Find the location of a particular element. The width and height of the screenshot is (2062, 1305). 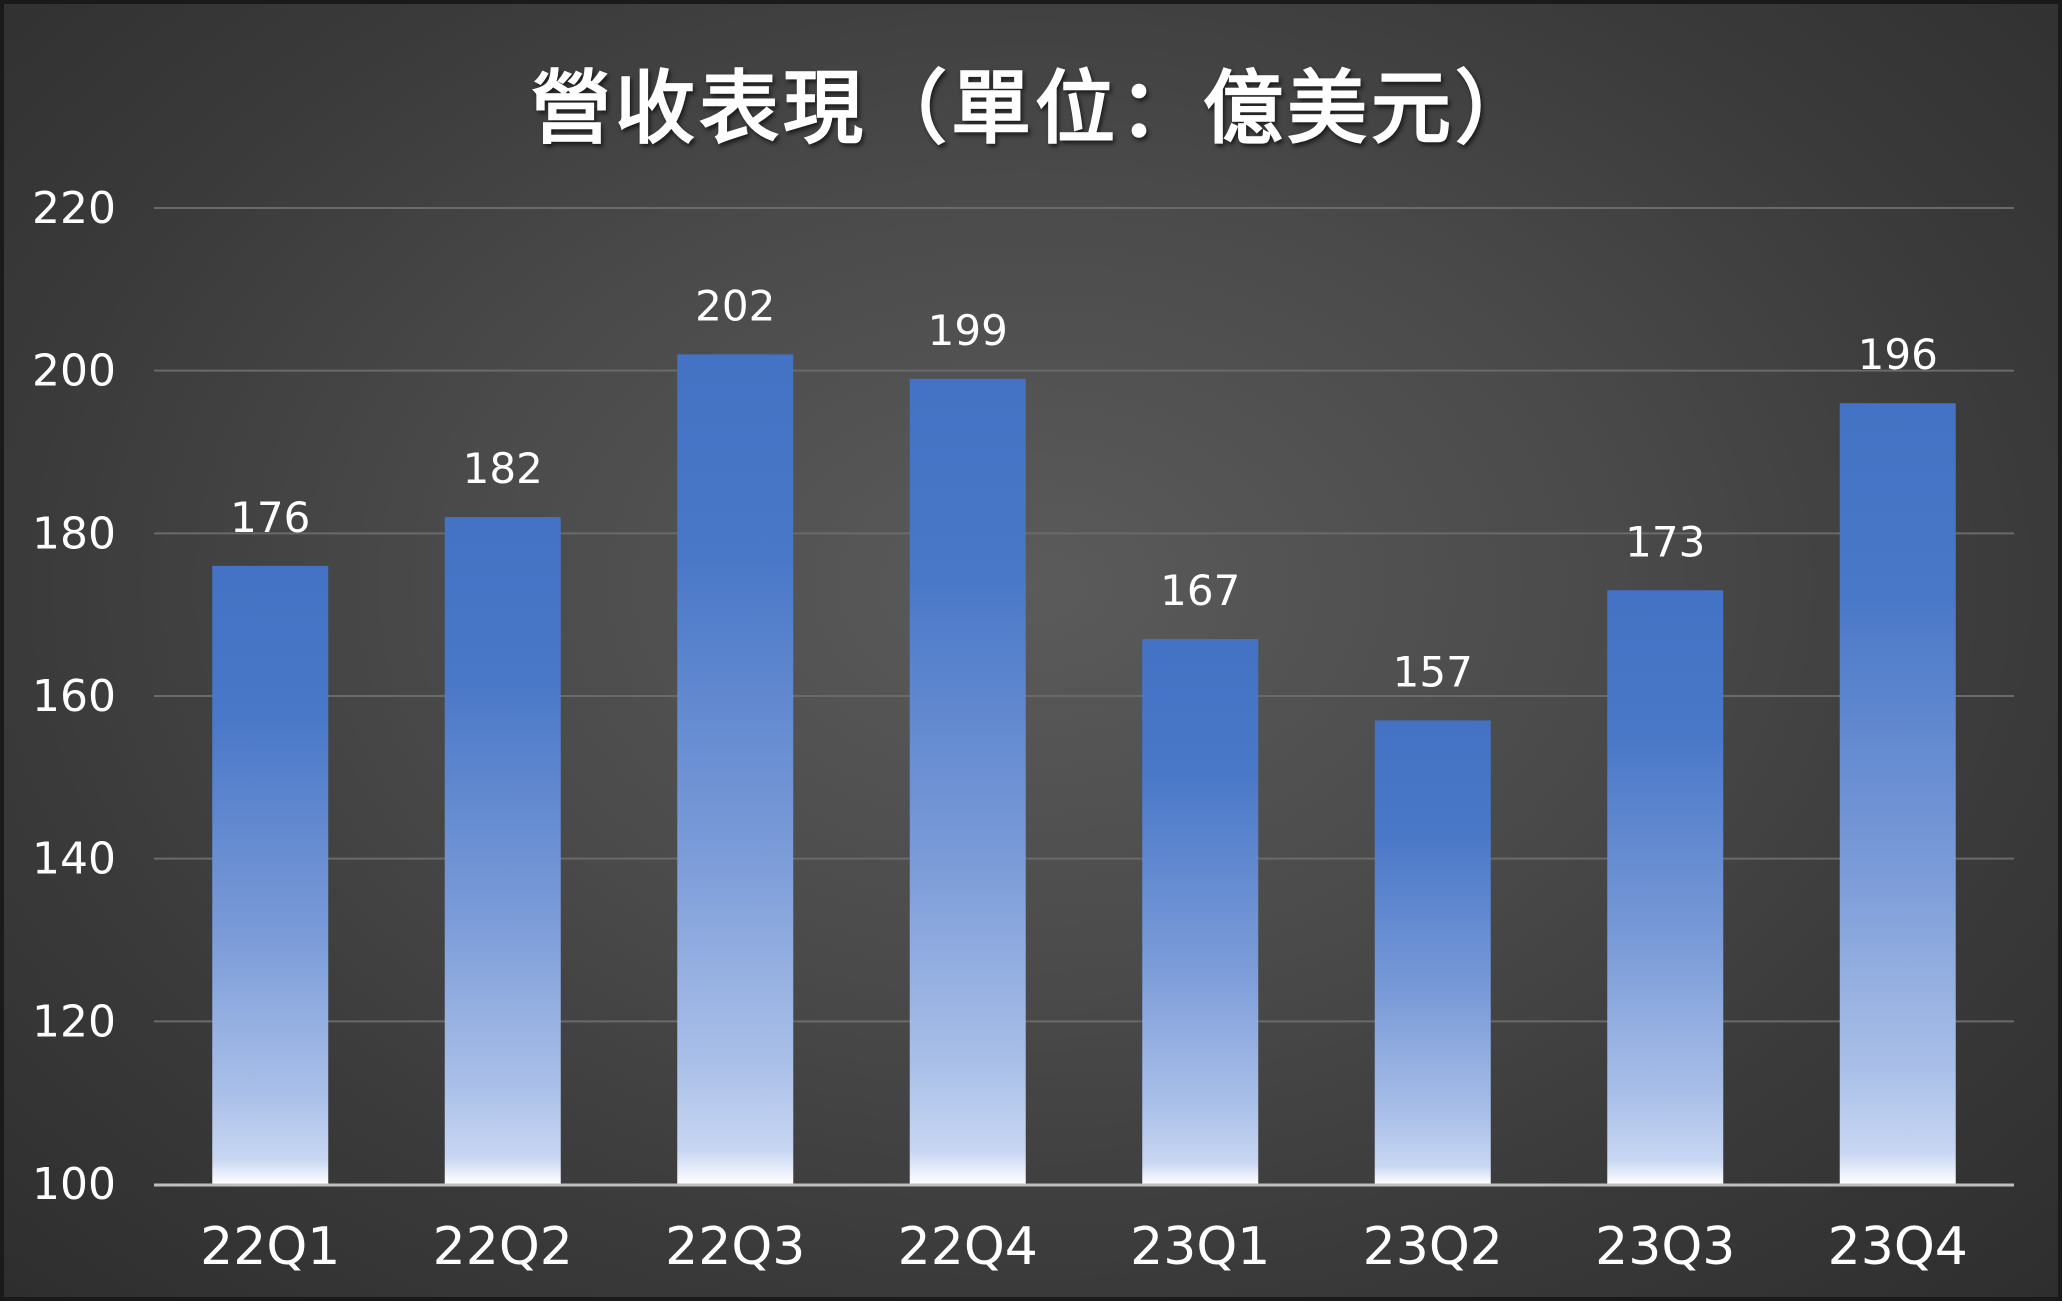

x-tick-label: 23Q3 is located at coordinates (1665, 1247).